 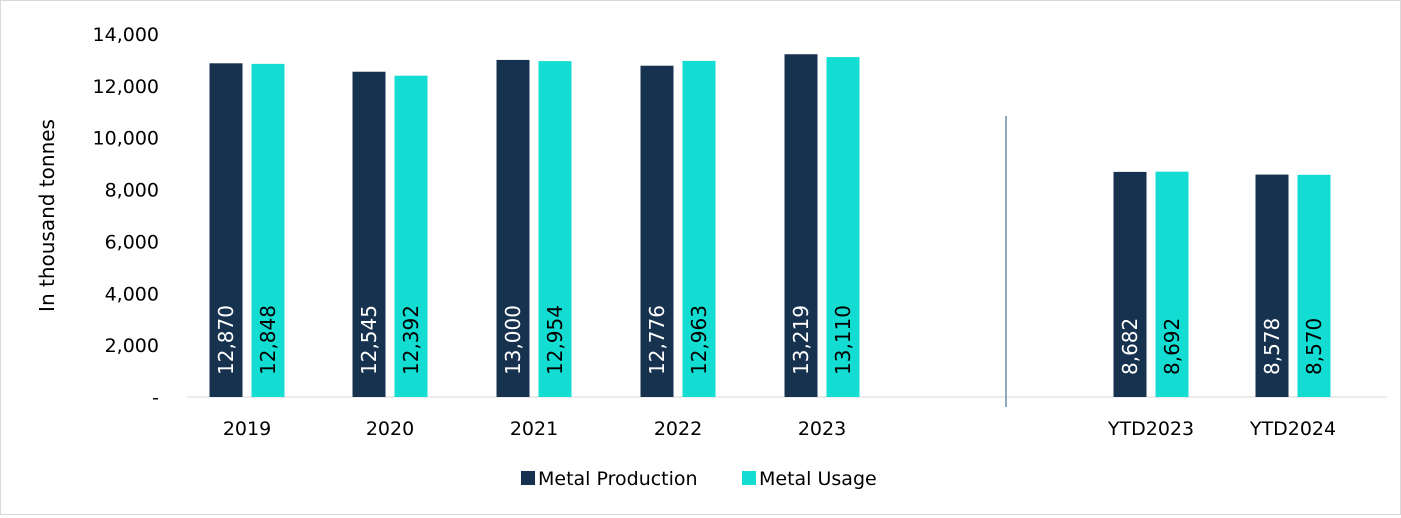 What do you see at coordinates (411, 340) in the screenshot?
I see `data-label: 12,392` at bounding box center [411, 340].